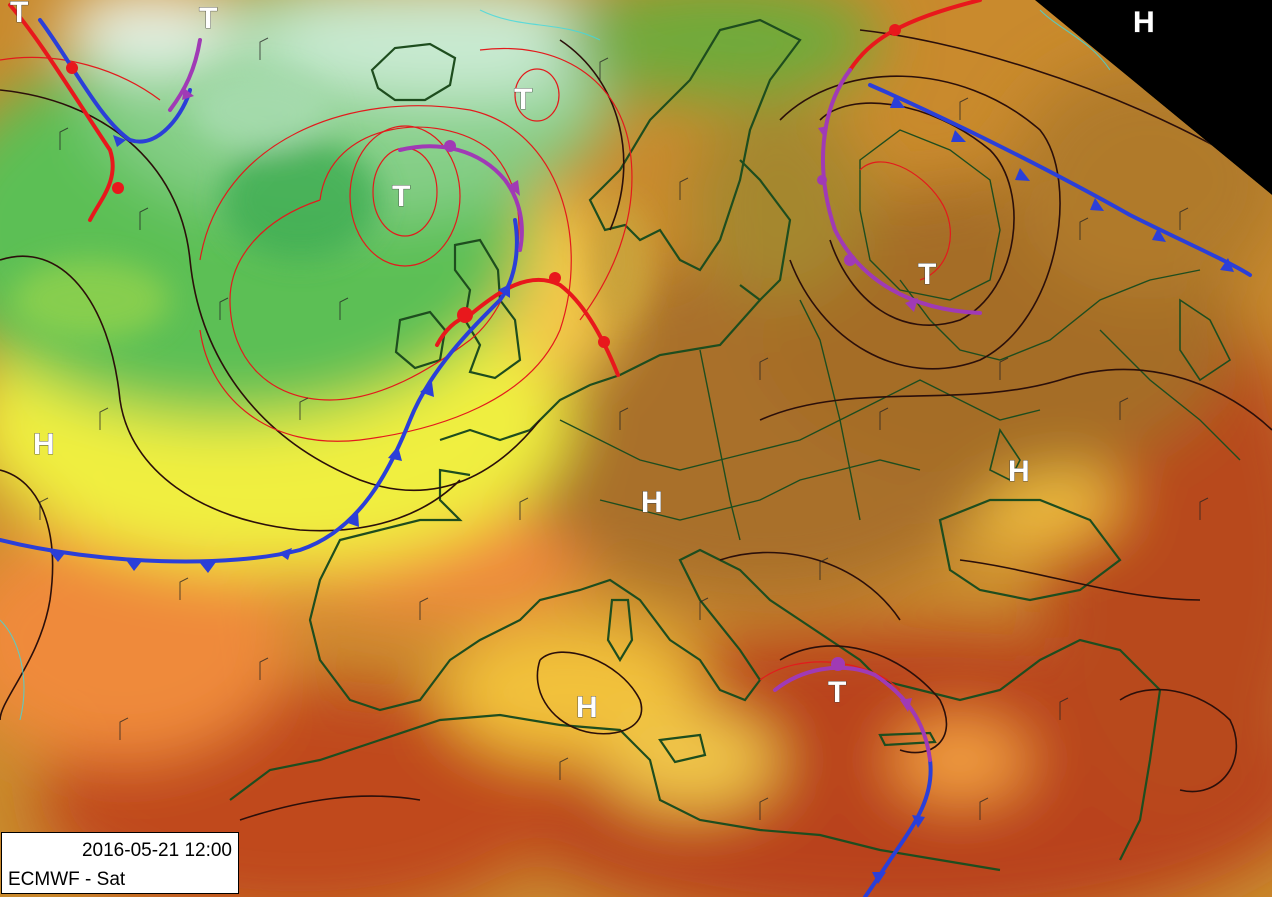  What do you see at coordinates (120, 863) in the screenshot?
I see `map-caption: 2016-05-21 12:00 ECMWF - Sat` at bounding box center [120, 863].